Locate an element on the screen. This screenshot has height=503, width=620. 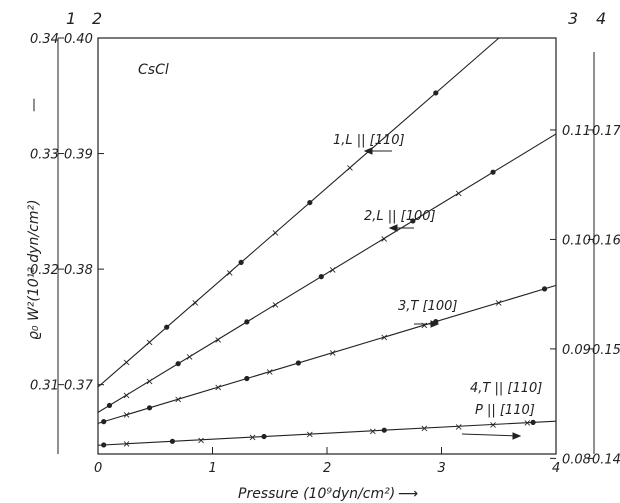
x-axis-arrow: ⟶ is located at coordinates (408, 494).